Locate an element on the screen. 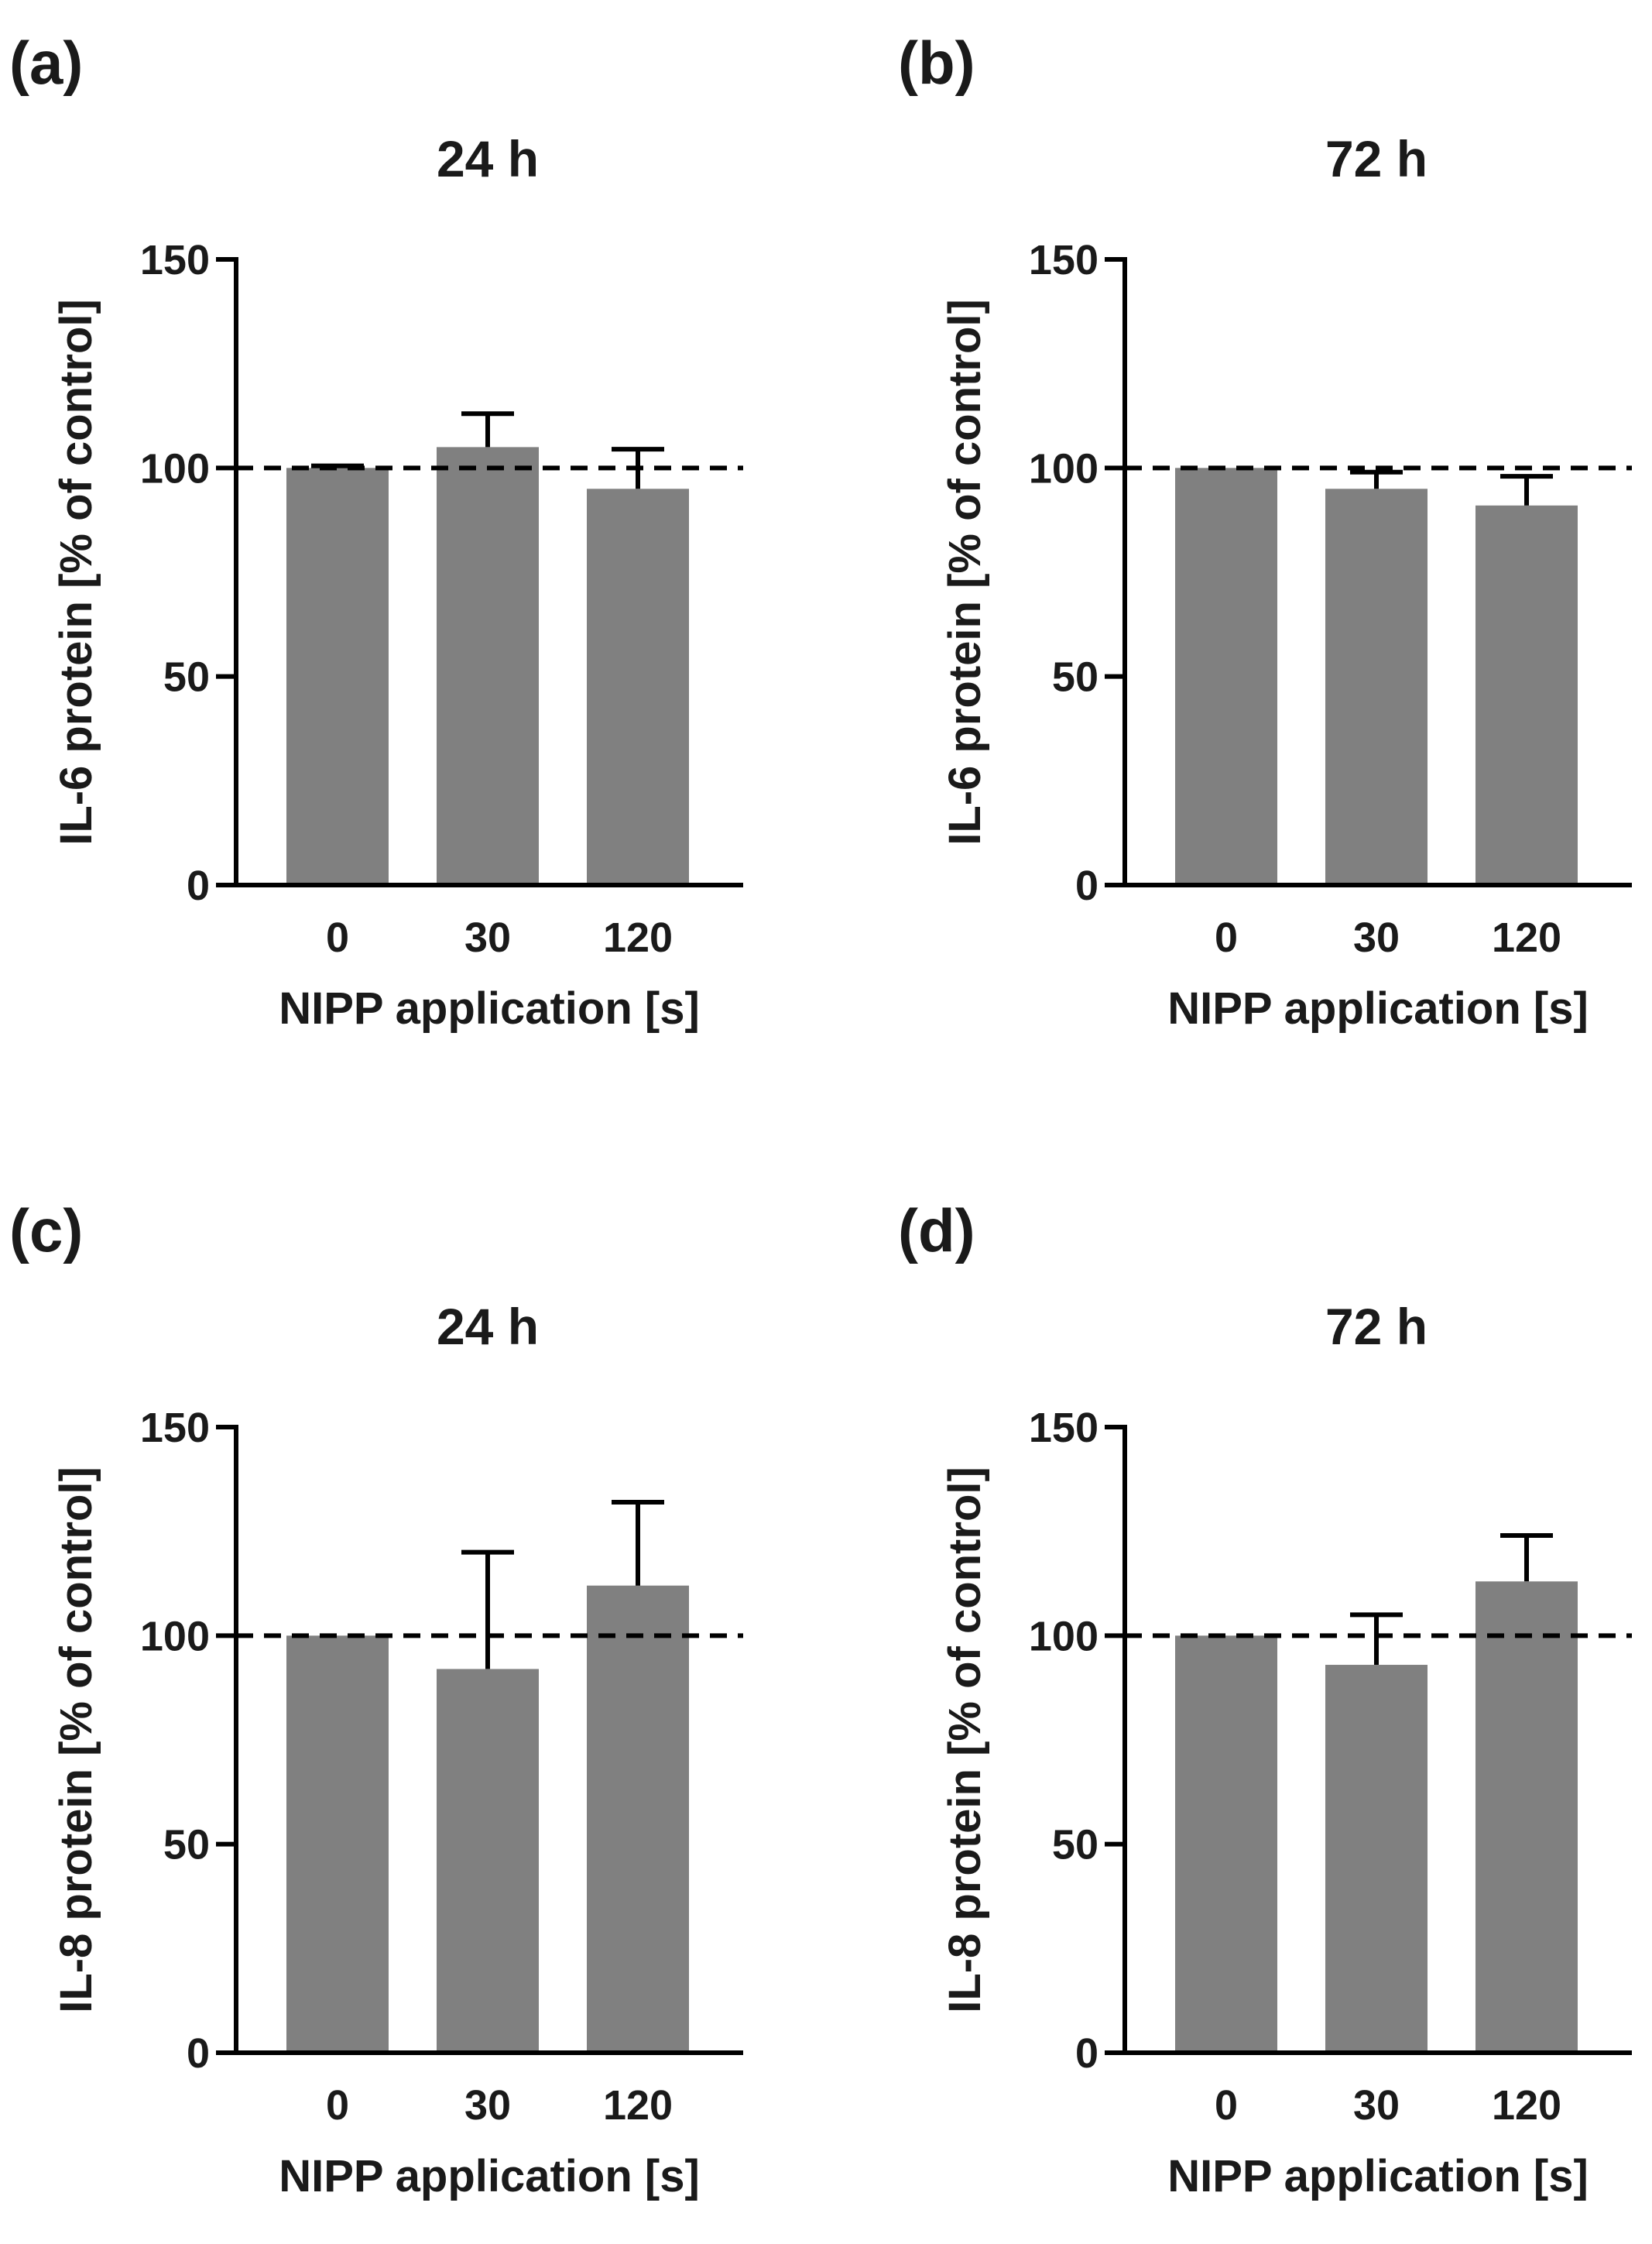 This screenshot has width=1652, height=2244. panel-label: (d) is located at coordinates (937, 1230).